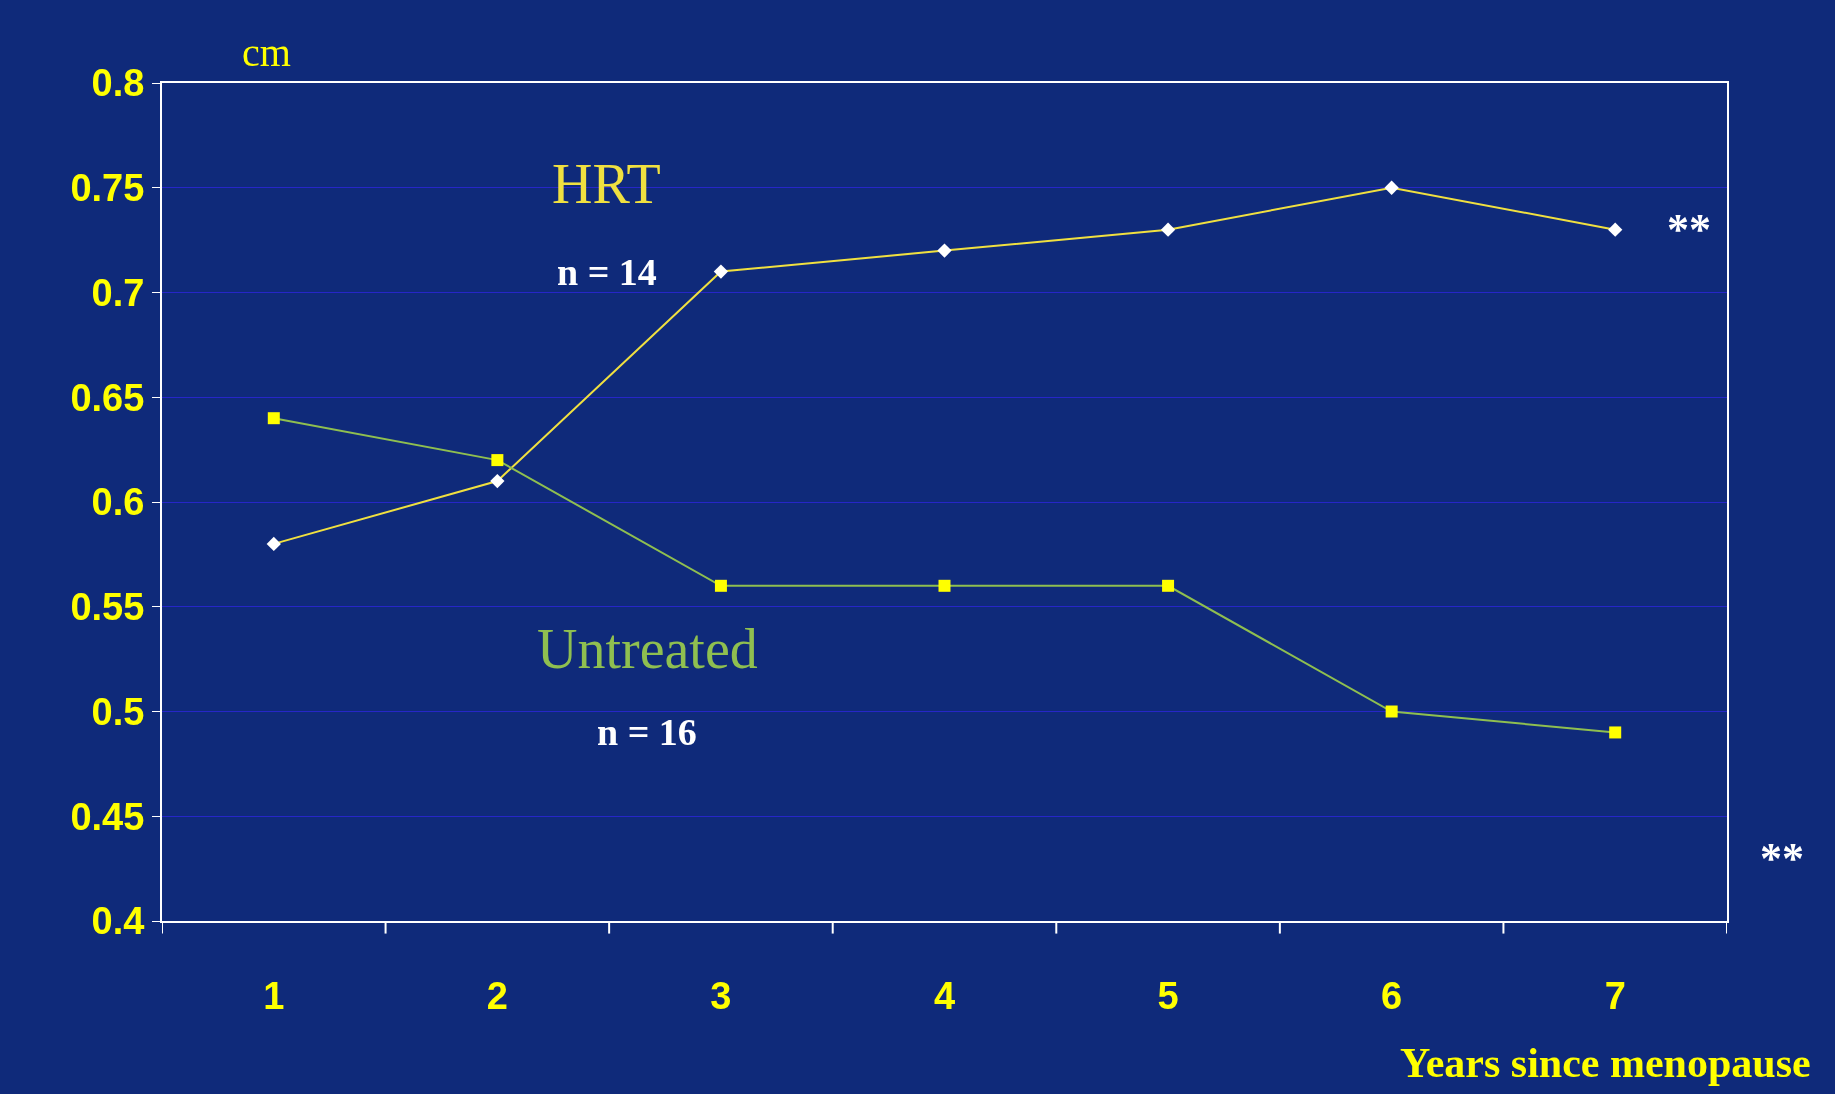  I want to click on x-tick-label: 3, so click(721, 995).